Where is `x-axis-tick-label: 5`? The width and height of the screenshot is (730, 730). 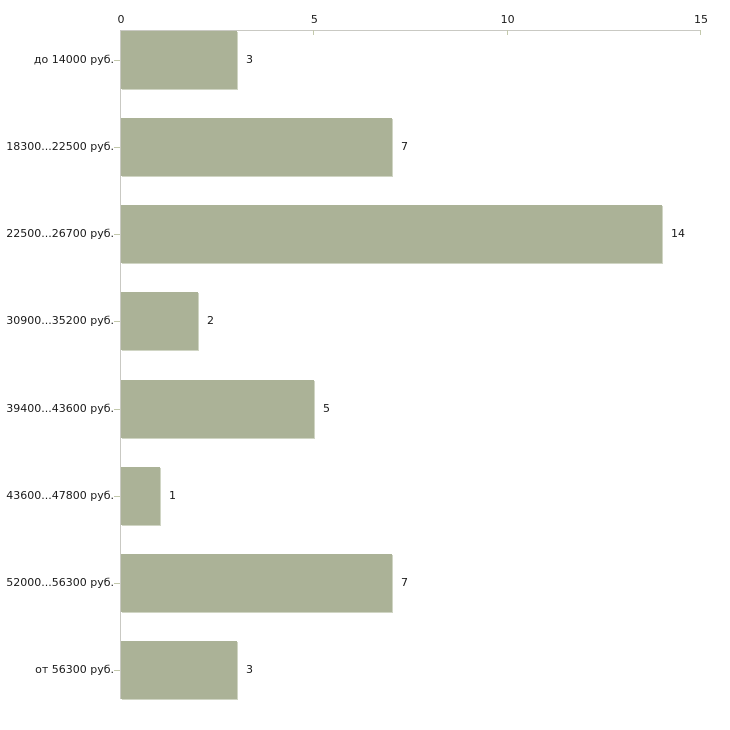 x-axis-tick-label: 5 is located at coordinates (314, 19).